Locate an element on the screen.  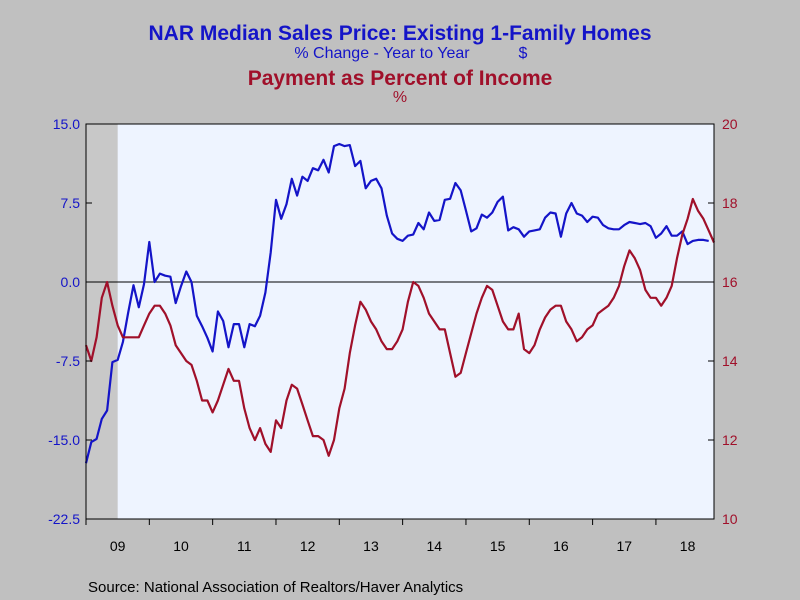
left-tick-label: 0.0 is located at coordinates (71, 282).